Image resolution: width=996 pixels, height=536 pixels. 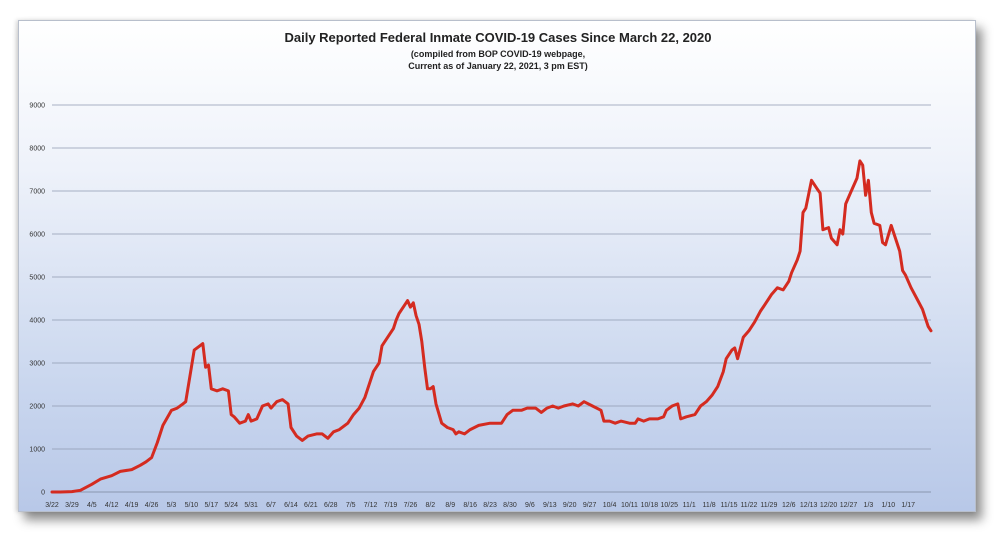 What do you see at coordinates (689, 505) in the screenshot?
I see `x-tick-label: 11/1` at bounding box center [689, 505].